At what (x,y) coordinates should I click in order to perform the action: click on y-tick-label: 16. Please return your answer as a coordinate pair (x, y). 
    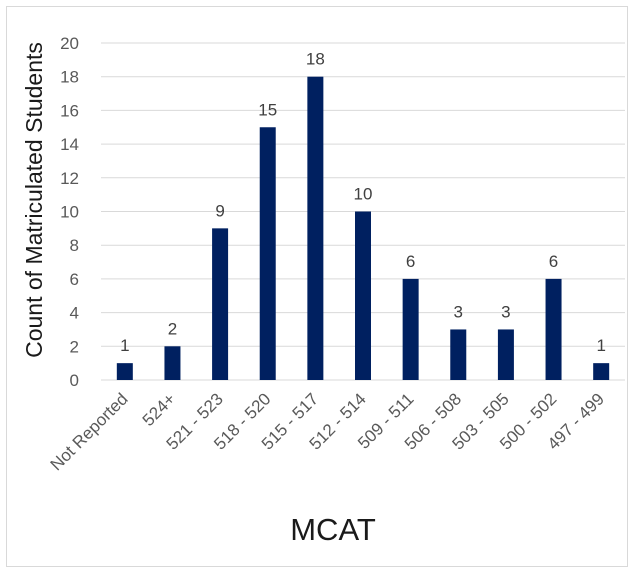
    Looking at the image, I should click on (69, 110).